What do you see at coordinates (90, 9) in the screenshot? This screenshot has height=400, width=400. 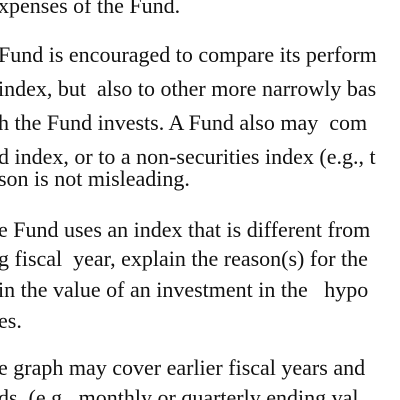 I see `text-line: xpenses of the Fund.` at bounding box center [90, 9].